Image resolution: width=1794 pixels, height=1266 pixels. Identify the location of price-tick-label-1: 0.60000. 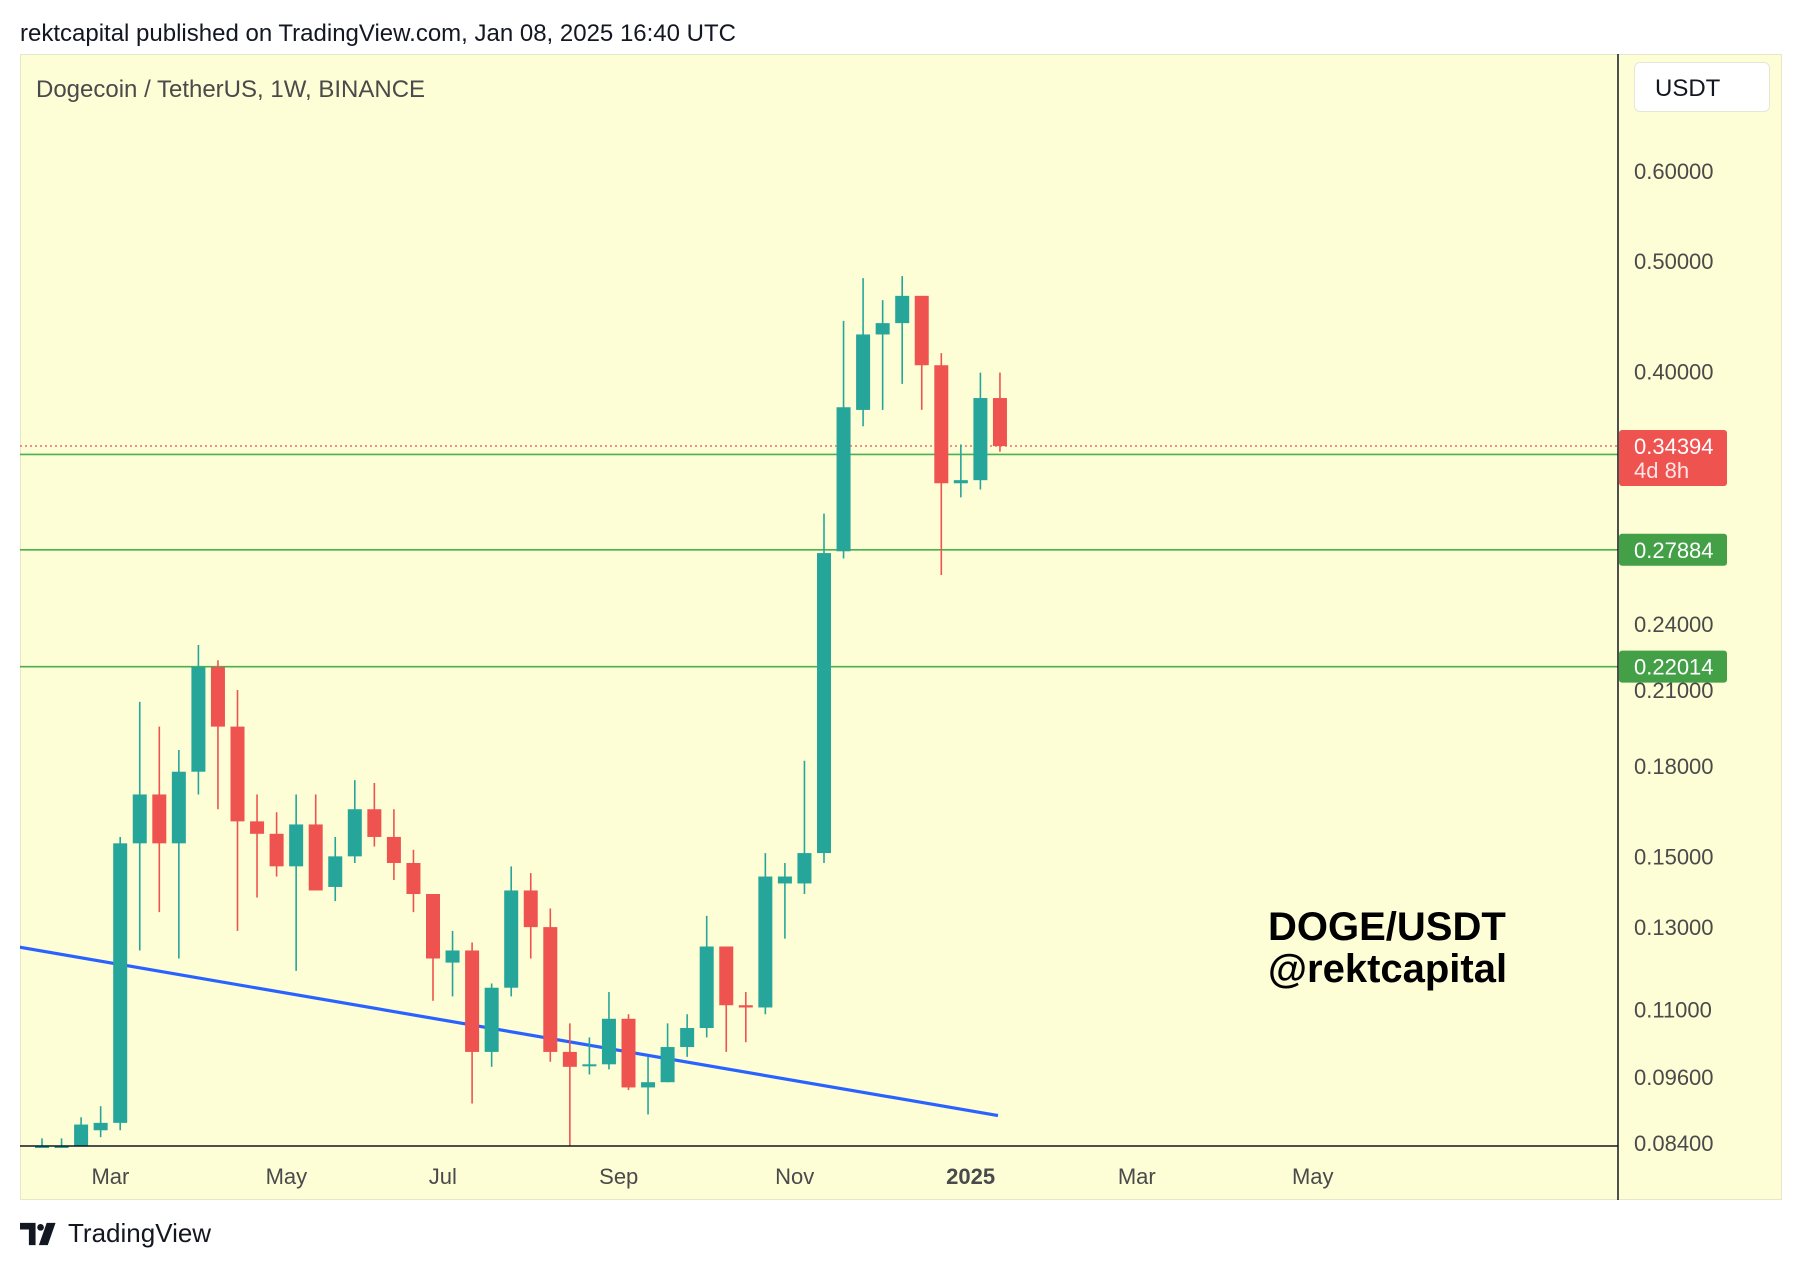
(1674, 171).